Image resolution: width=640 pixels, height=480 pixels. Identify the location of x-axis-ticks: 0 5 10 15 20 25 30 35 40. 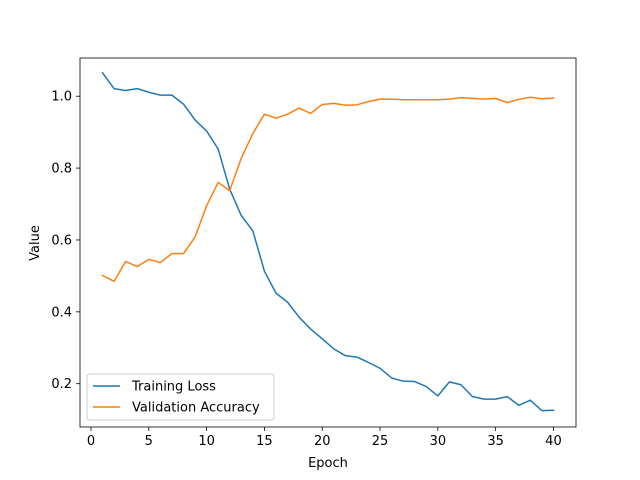
(324, 438).